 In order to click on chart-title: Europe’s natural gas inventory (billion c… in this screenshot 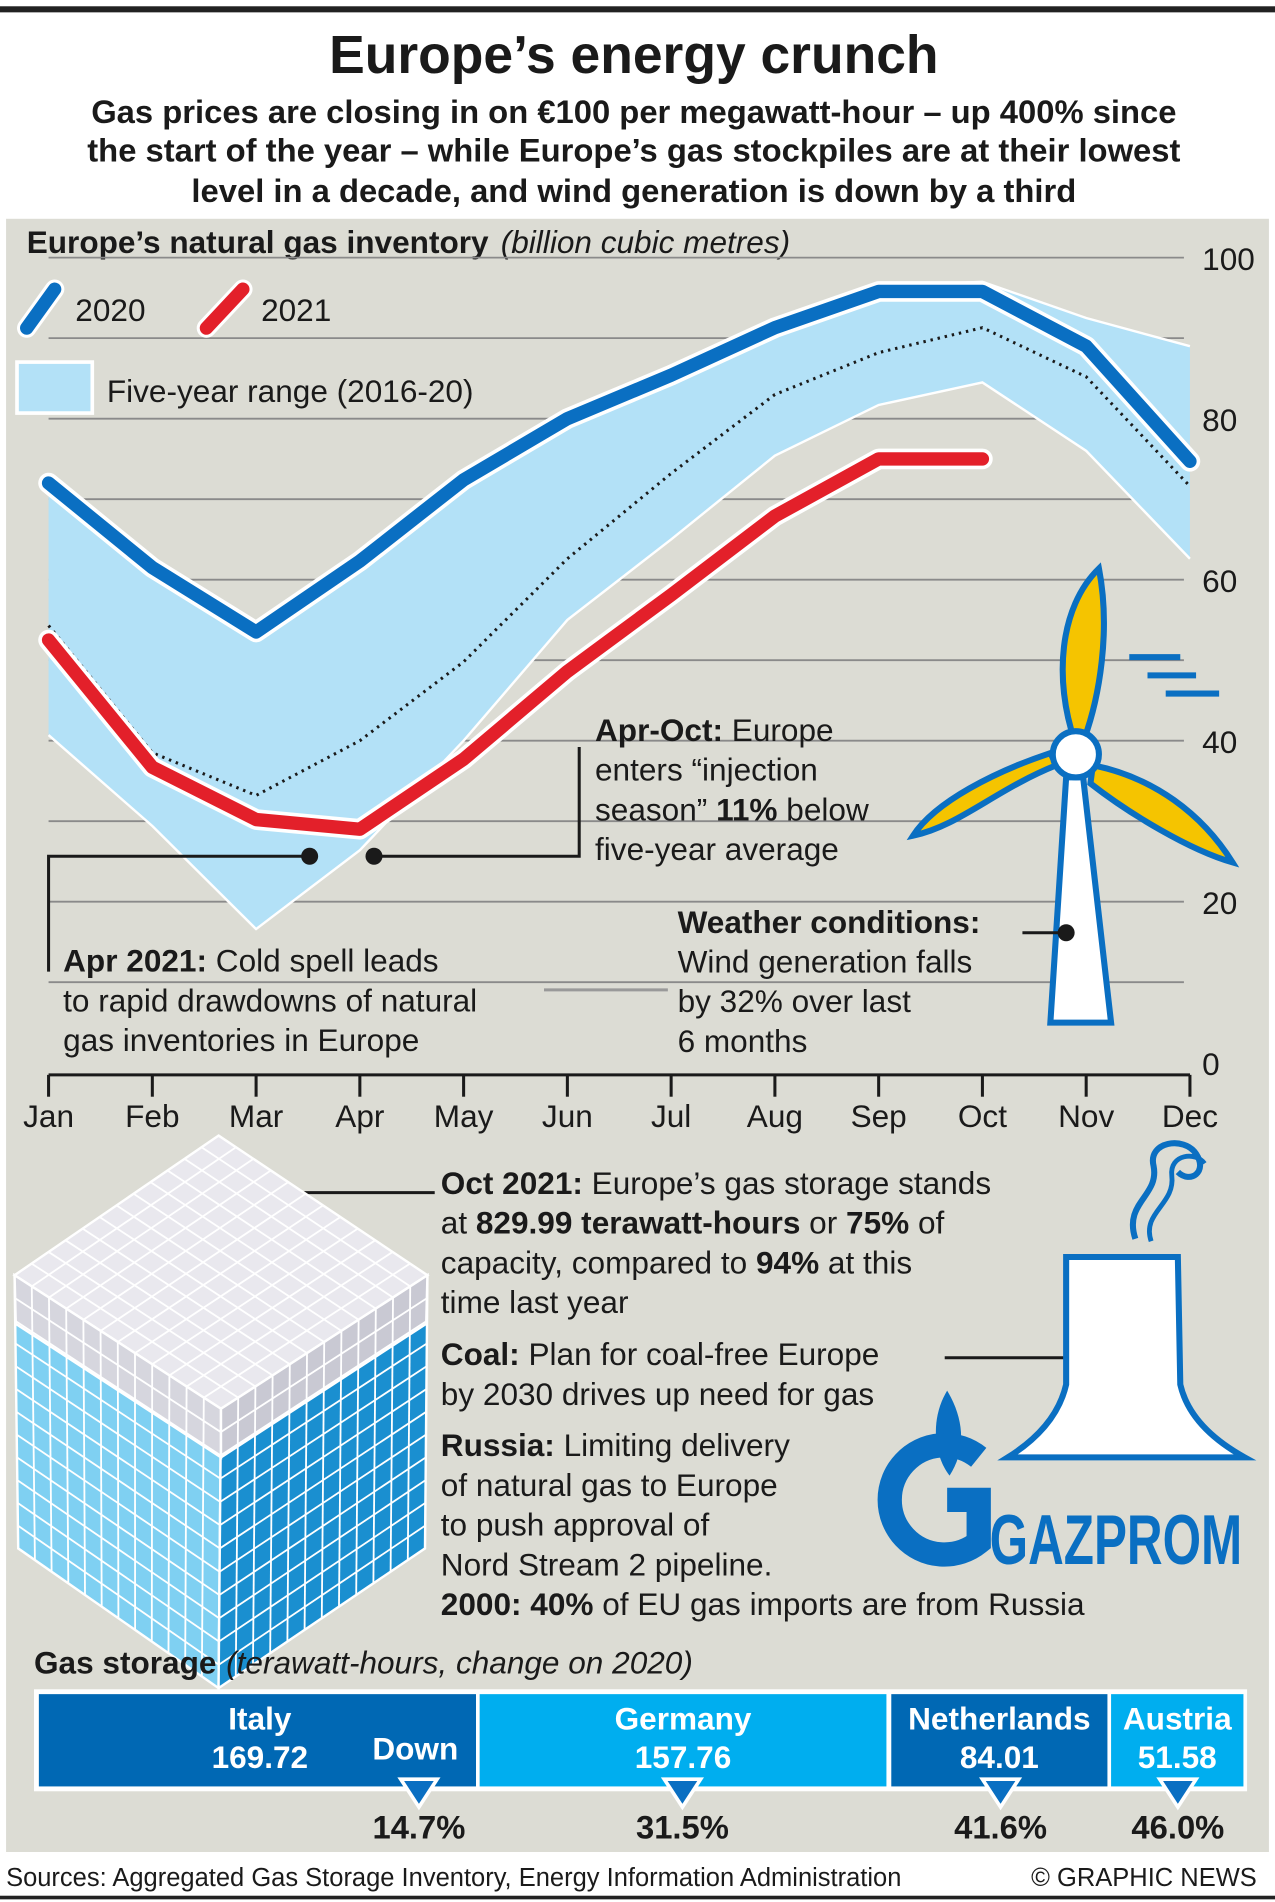, I will do `click(408, 242)`.